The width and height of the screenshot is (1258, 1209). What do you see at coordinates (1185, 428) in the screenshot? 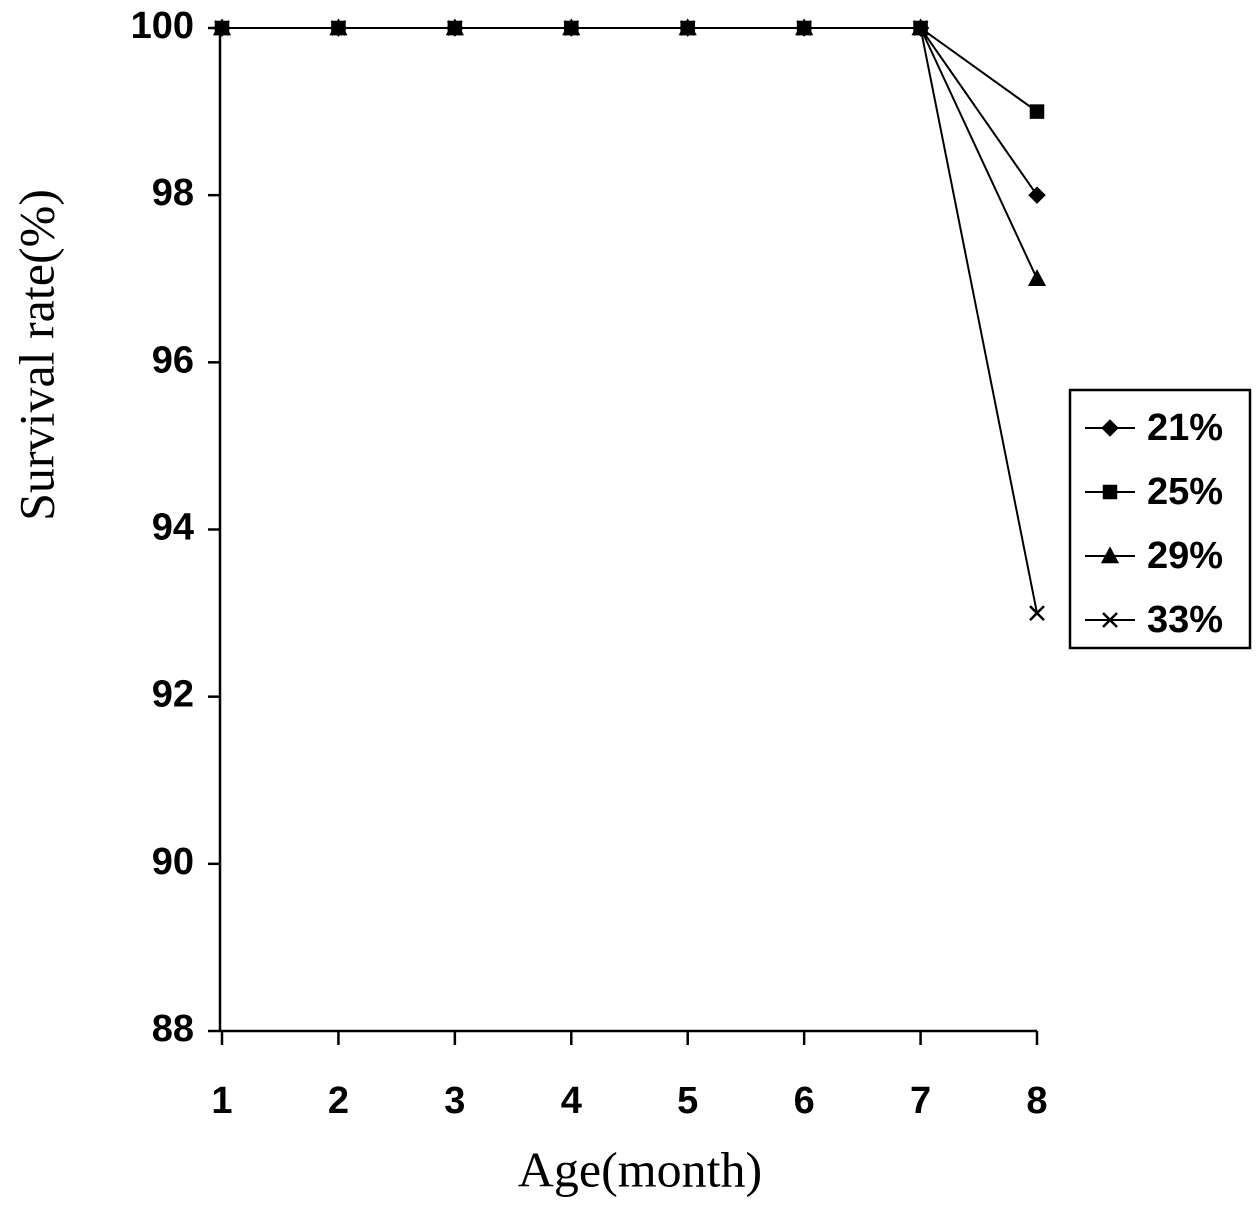
I see `legend-label: 21%` at bounding box center [1185, 428].